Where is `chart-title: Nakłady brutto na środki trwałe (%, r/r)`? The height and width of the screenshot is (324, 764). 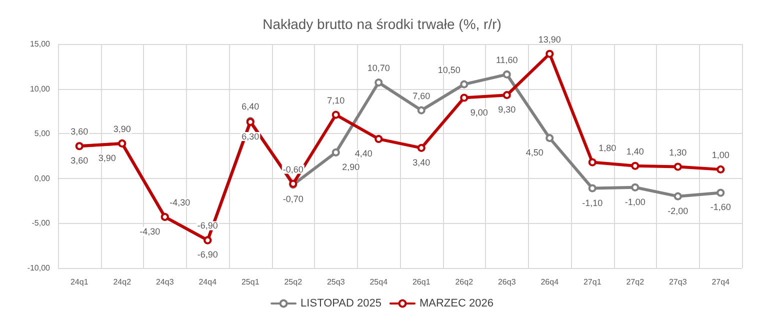
chart-title: Nakłady brutto na środki trwałe (%, r/r) is located at coordinates (382, 24).